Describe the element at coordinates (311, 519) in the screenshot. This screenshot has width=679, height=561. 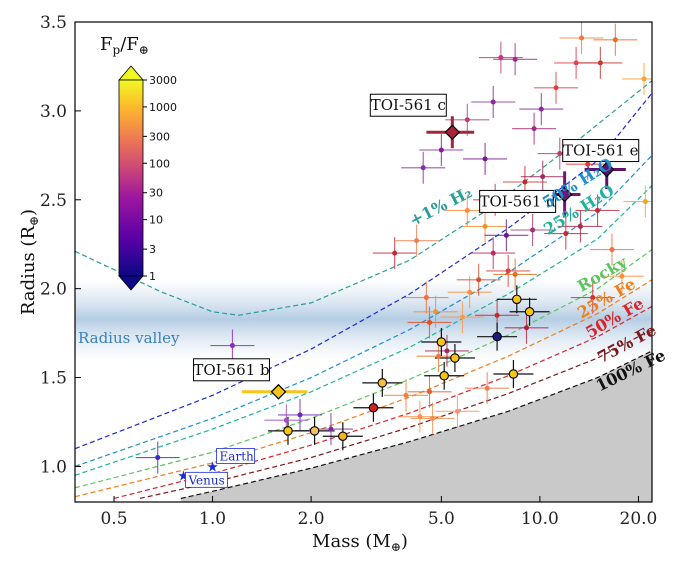
I see `x-tick-label: 2.0` at that location.